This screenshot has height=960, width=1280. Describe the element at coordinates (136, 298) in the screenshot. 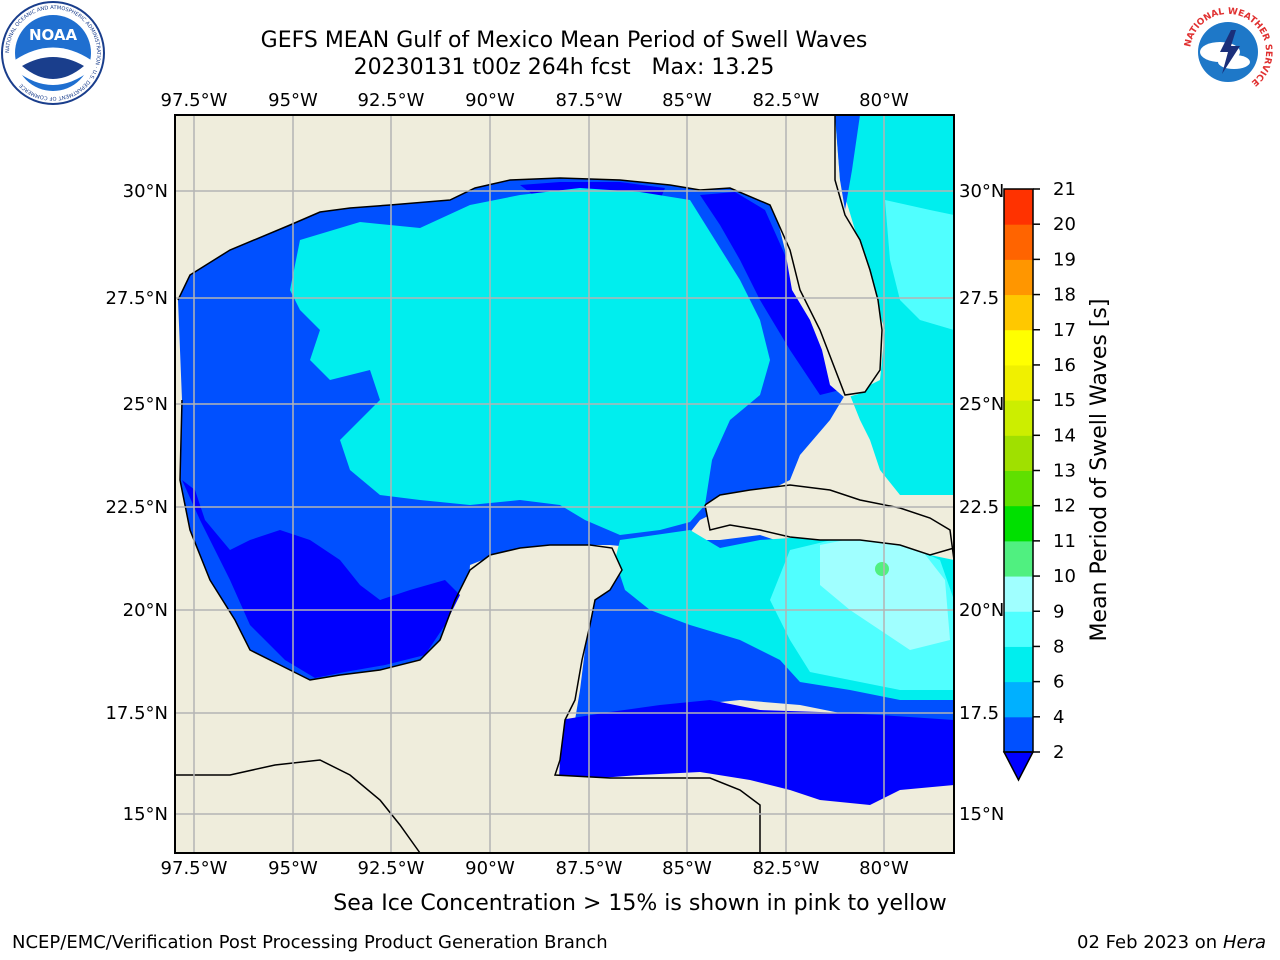

I see `lat-tick: 27.5°N` at that location.